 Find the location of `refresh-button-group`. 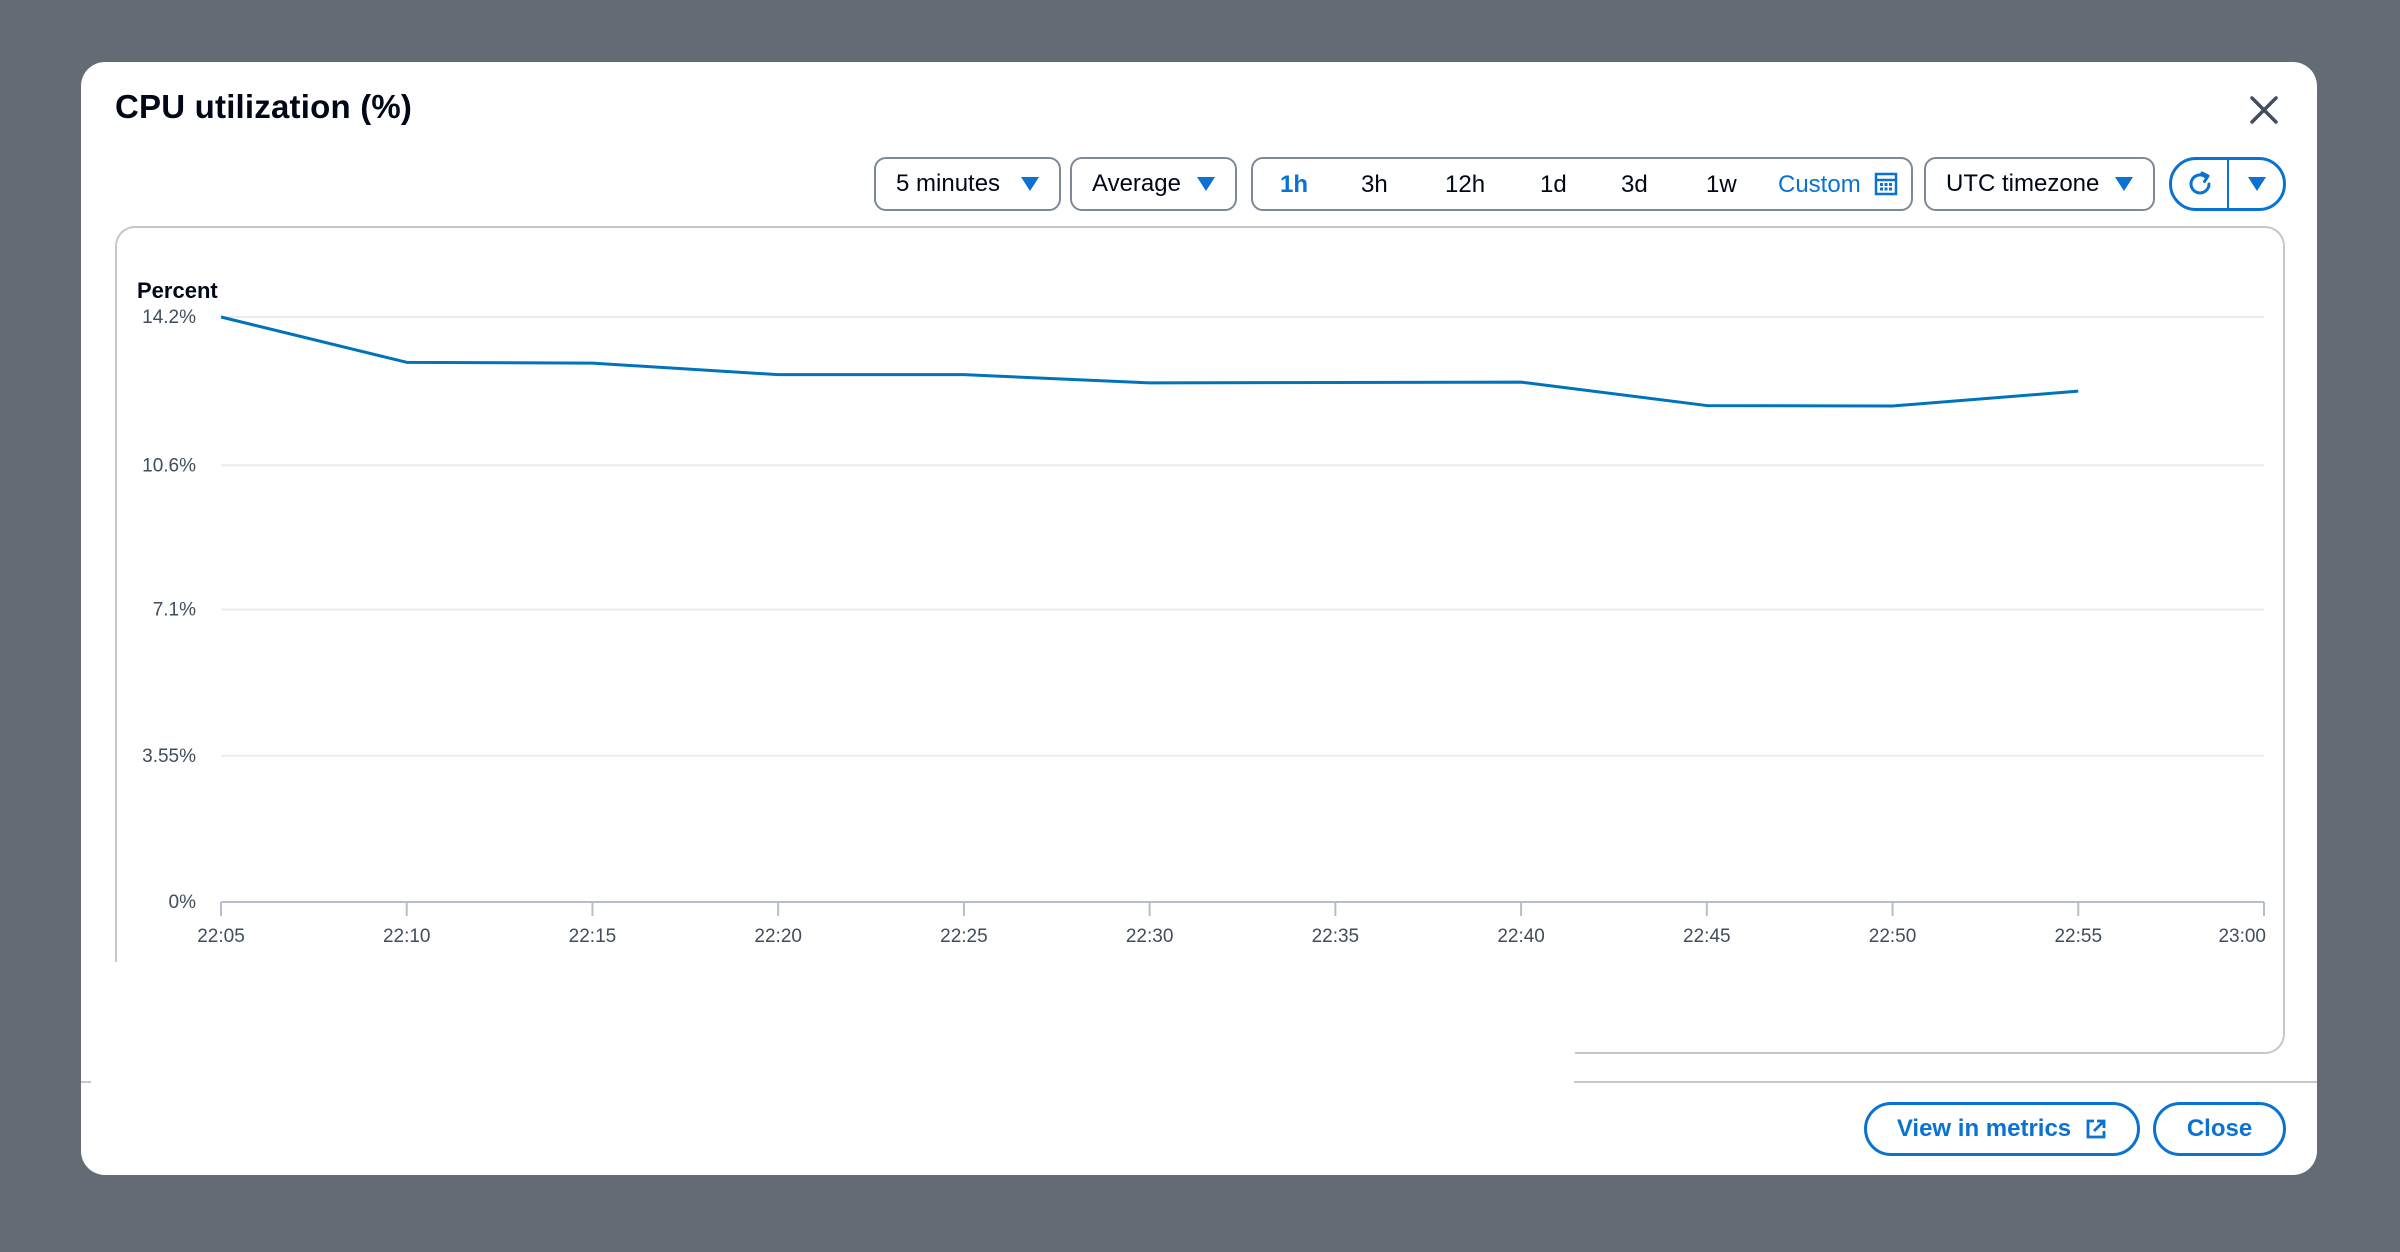

refresh-button-group is located at coordinates (2227, 184).